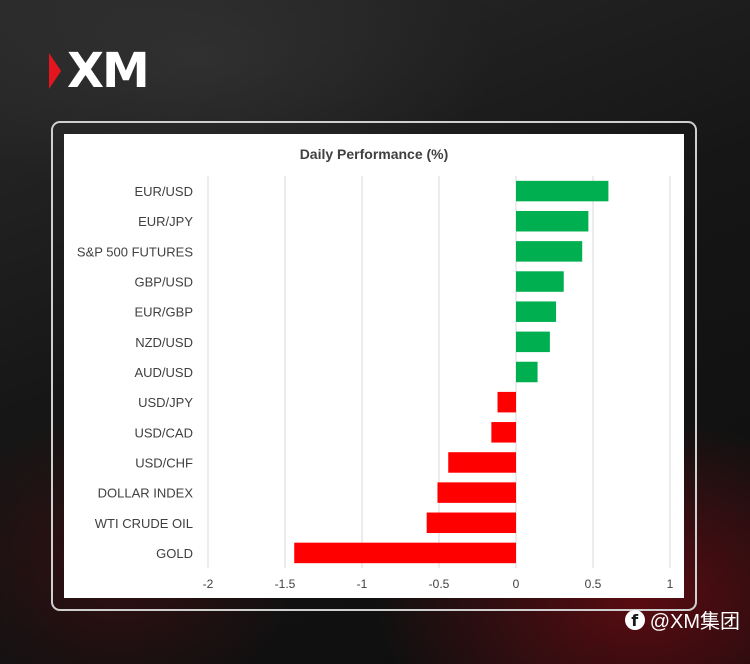 This screenshot has height=664, width=750. I want to click on xm-logo: XM, so click(99, 71).